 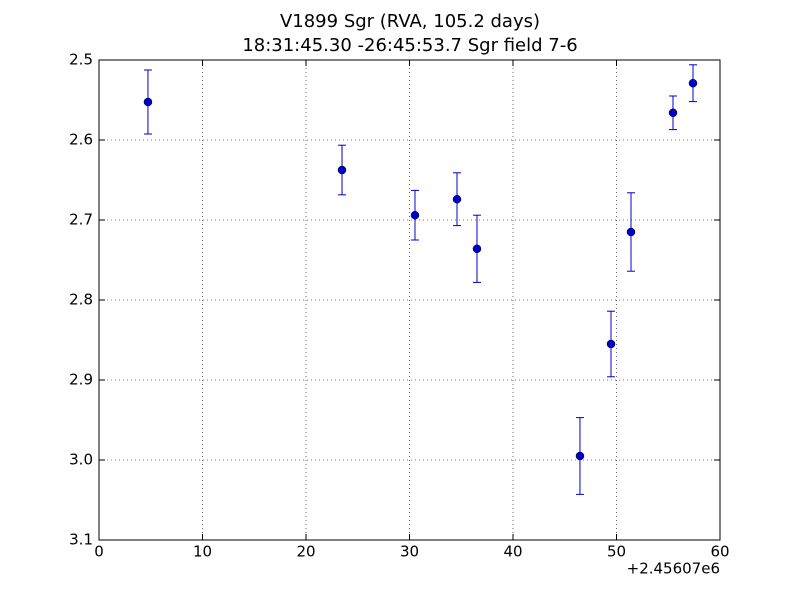 I want to click on y-tick-label: 2.9, so click(x=81, y=380).